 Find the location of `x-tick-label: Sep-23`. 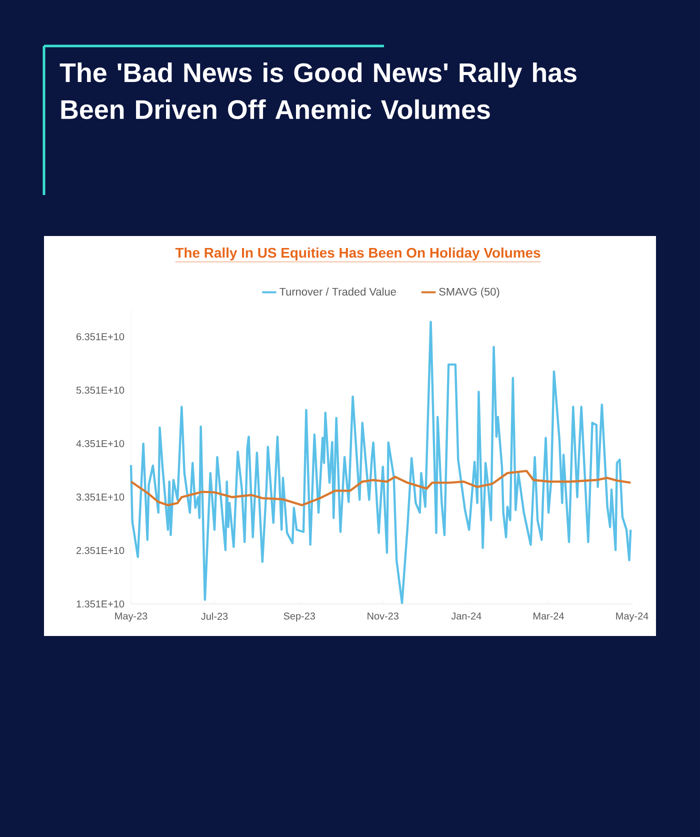

x-tick-label: Sep-23 is located at coordinates (299, 617).